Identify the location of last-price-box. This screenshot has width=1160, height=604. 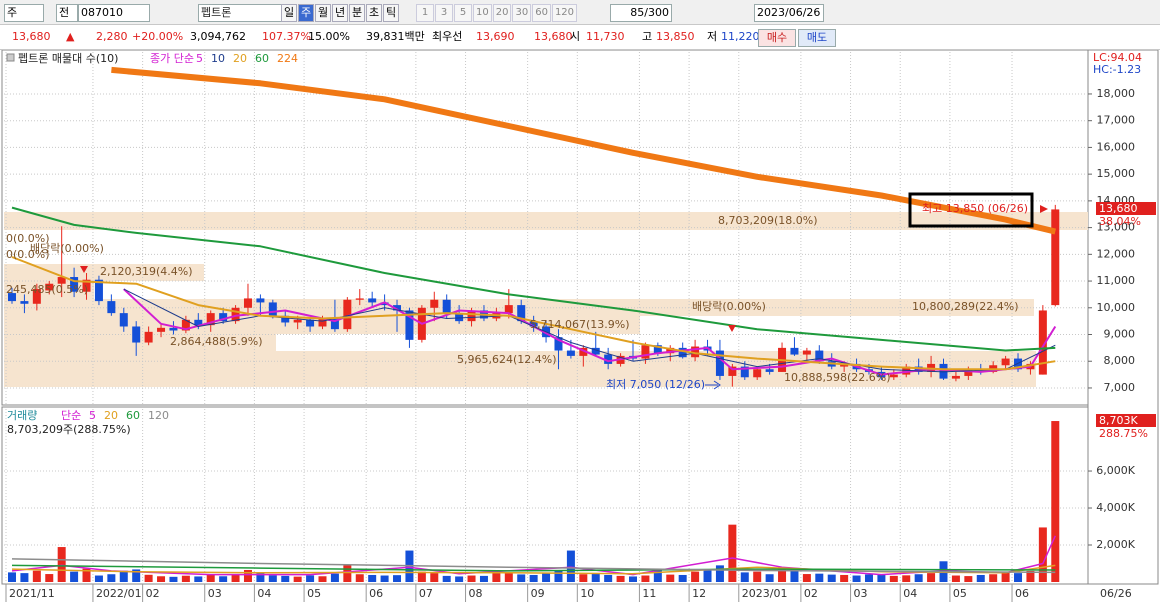
(1126, 208).